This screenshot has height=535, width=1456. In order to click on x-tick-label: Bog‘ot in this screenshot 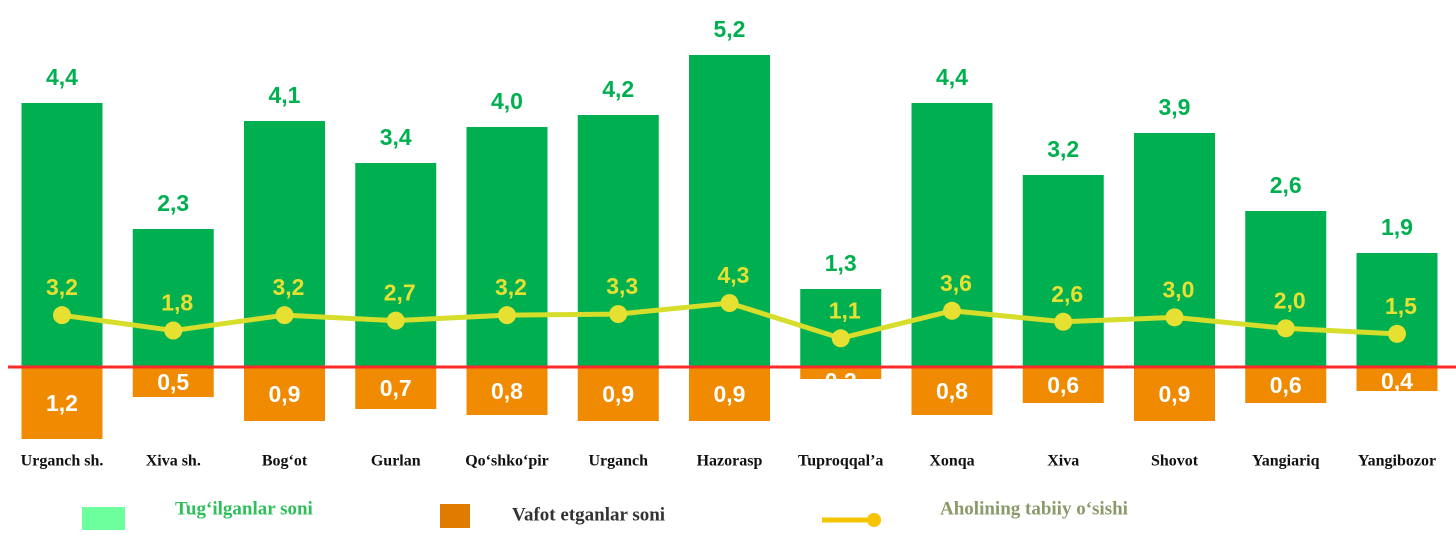, I will do `click(285, 461)`.